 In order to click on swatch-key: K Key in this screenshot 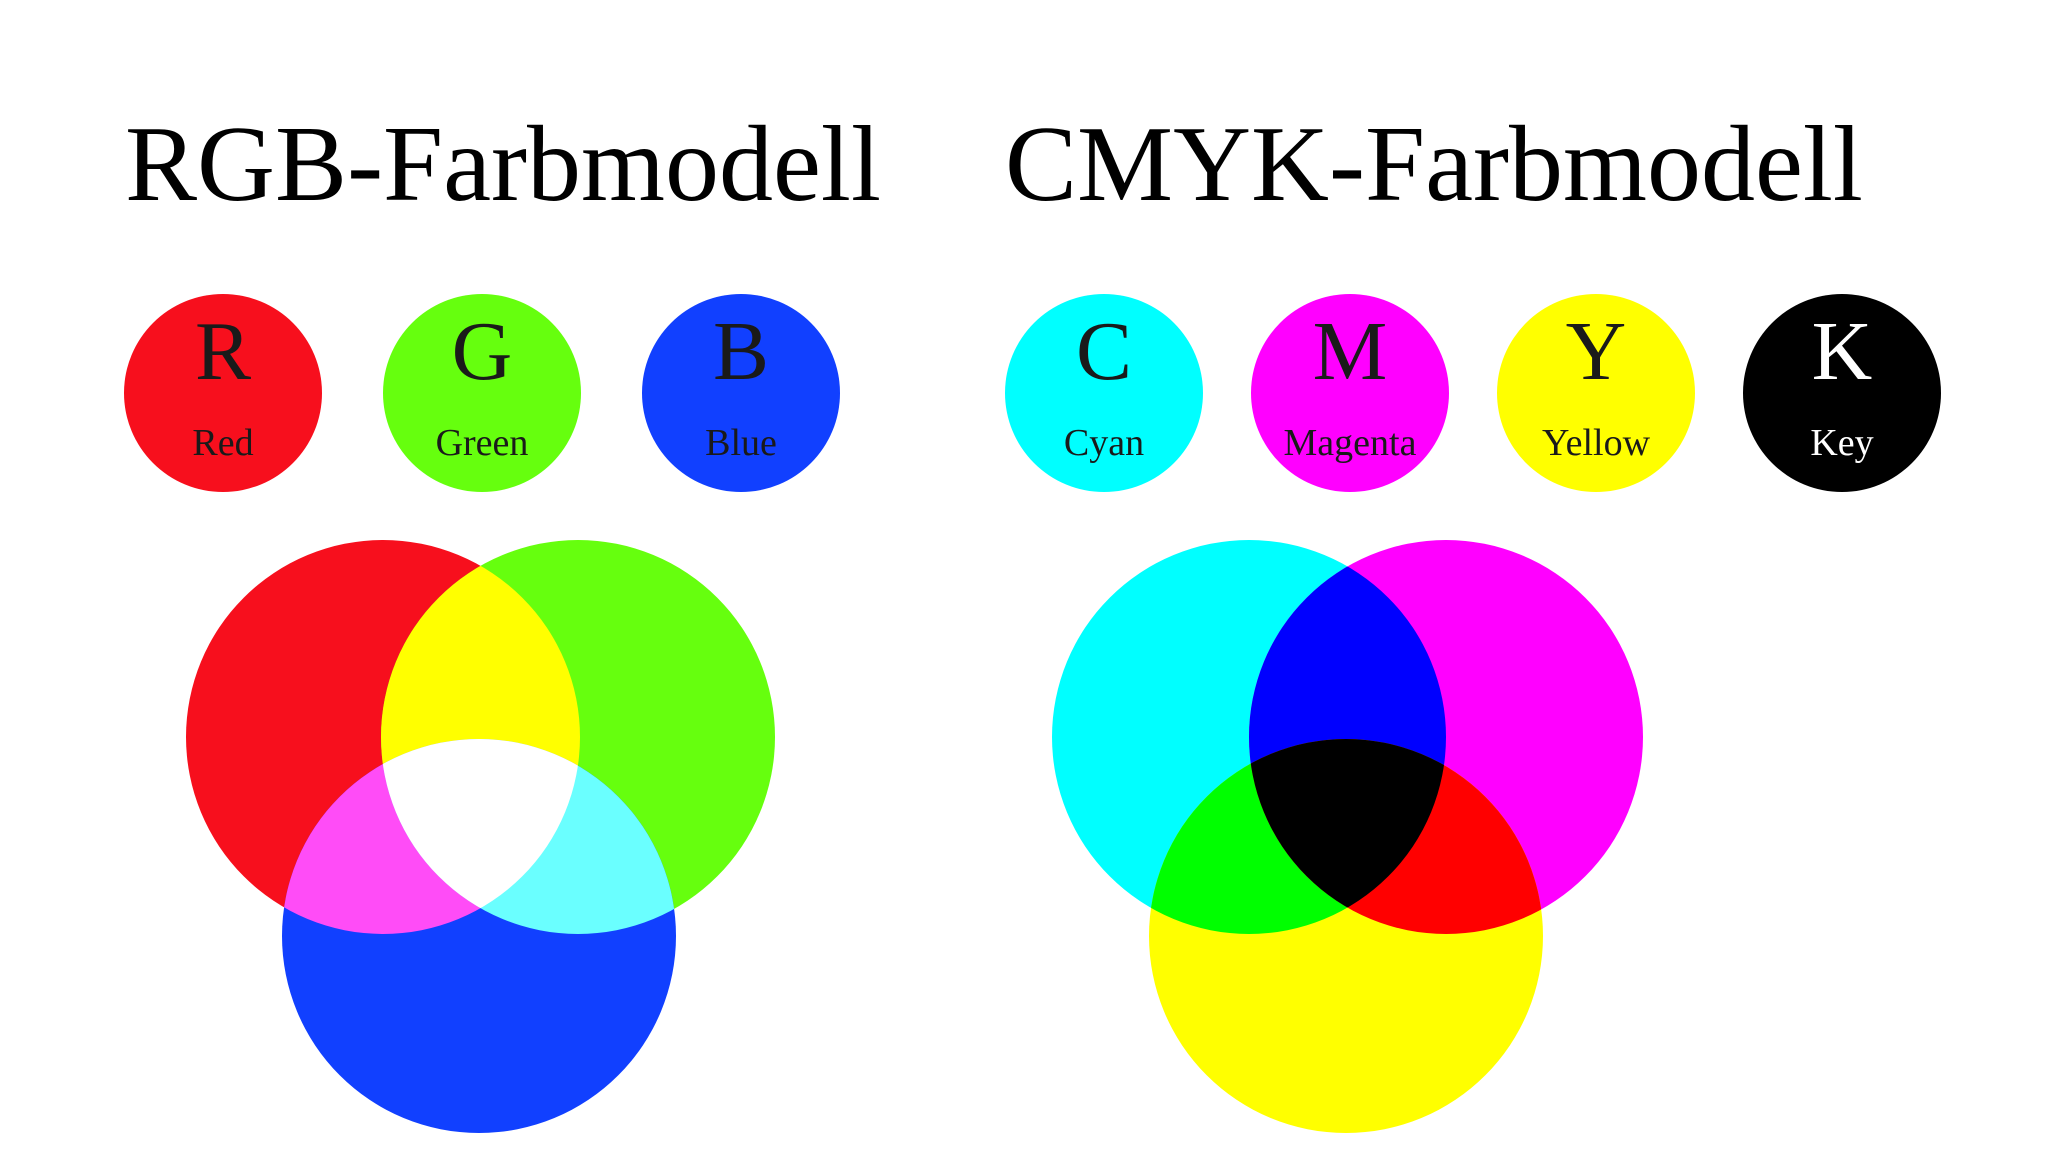, I will do `click(1842, 393)`.